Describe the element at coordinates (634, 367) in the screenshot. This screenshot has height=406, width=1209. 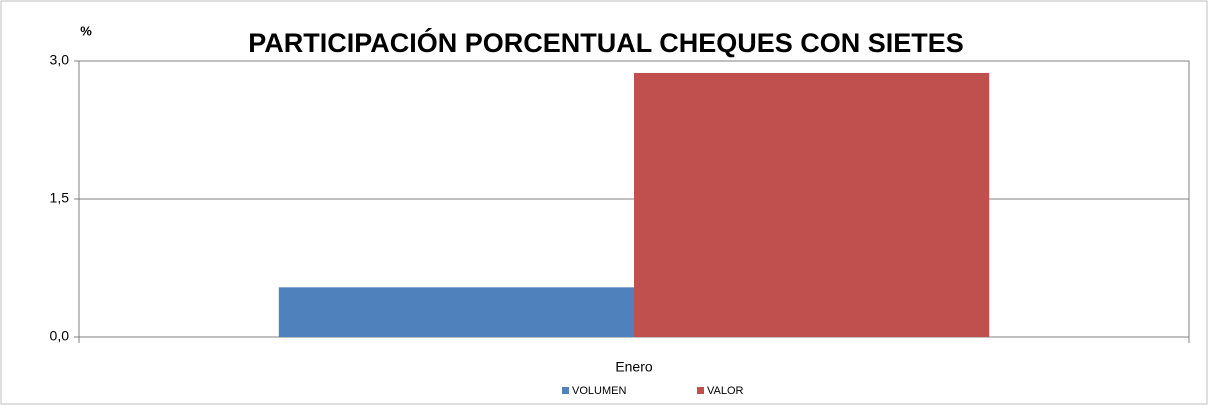
I see `x-tick-label: Enero` at that location.